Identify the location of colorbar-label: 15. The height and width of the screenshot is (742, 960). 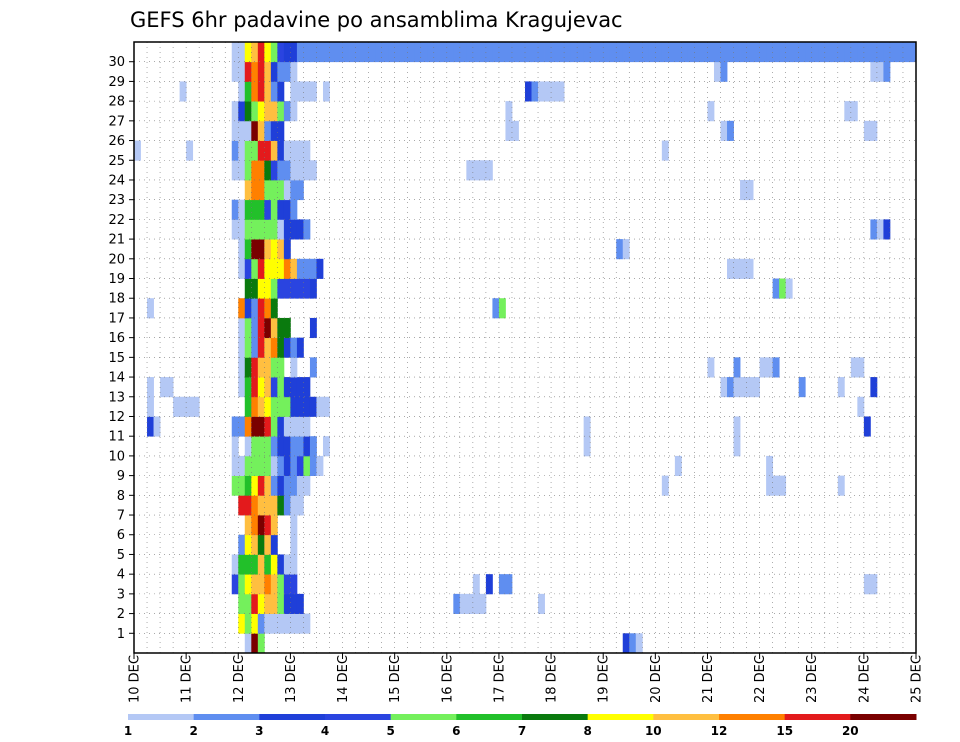
(784, 731).